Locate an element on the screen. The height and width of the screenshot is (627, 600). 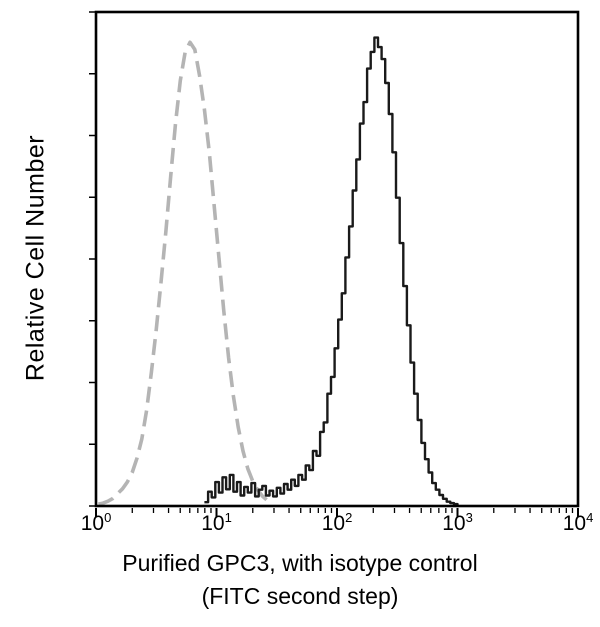
x-tick-label-10e1: 10¹ is located at coordinates (216, 522).